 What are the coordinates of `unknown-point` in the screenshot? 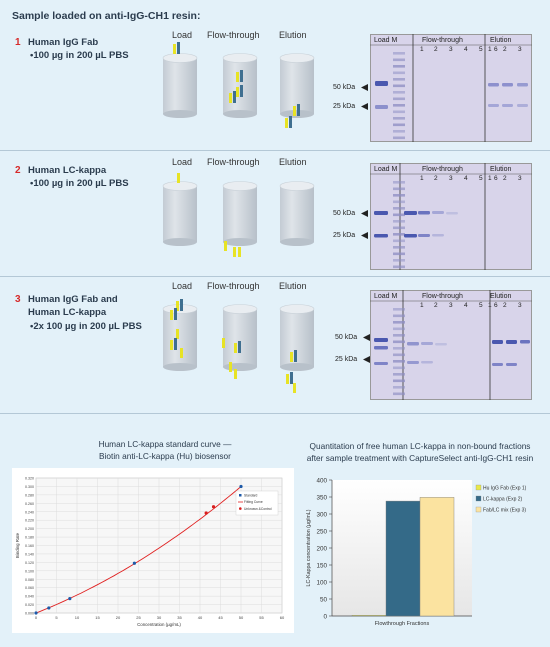 It's located at (213, 507).